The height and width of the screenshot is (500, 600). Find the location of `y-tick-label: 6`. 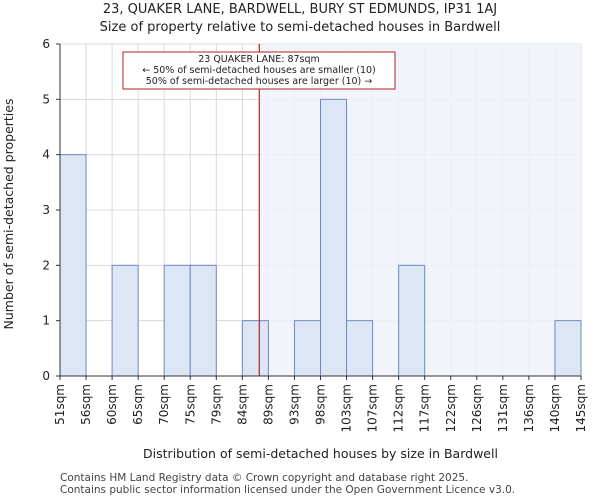

y-tick-label: 6 is located at coordinates (46, 44).